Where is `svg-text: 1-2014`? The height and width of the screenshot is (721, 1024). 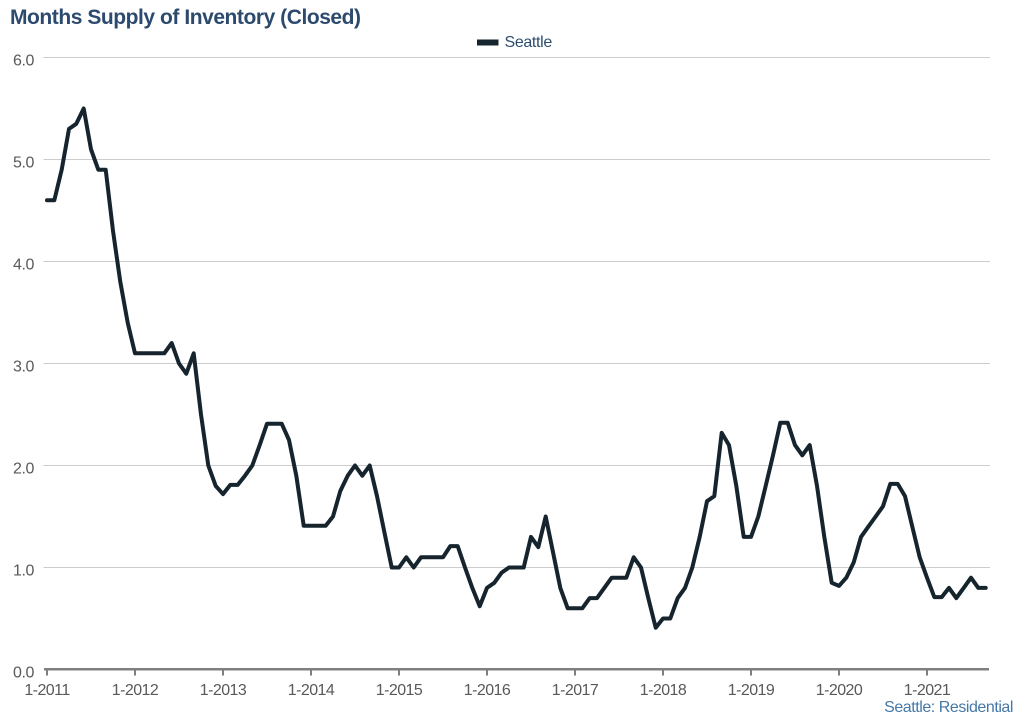
svg-text: 1-2014 is located at coordinates (311, 690).